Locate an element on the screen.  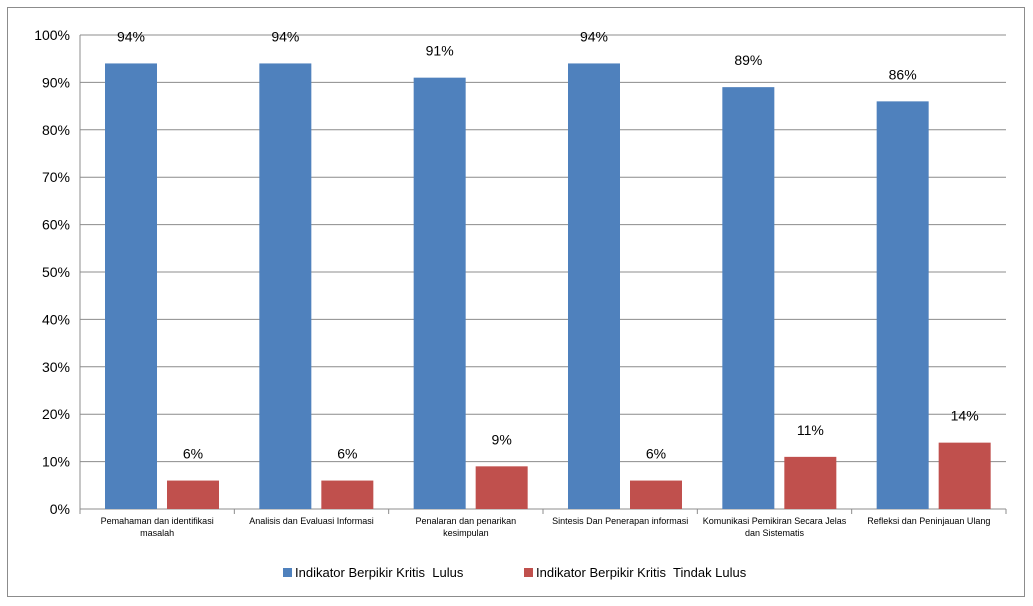
y-tick-label: 40% is located at coordinates (56, 319).